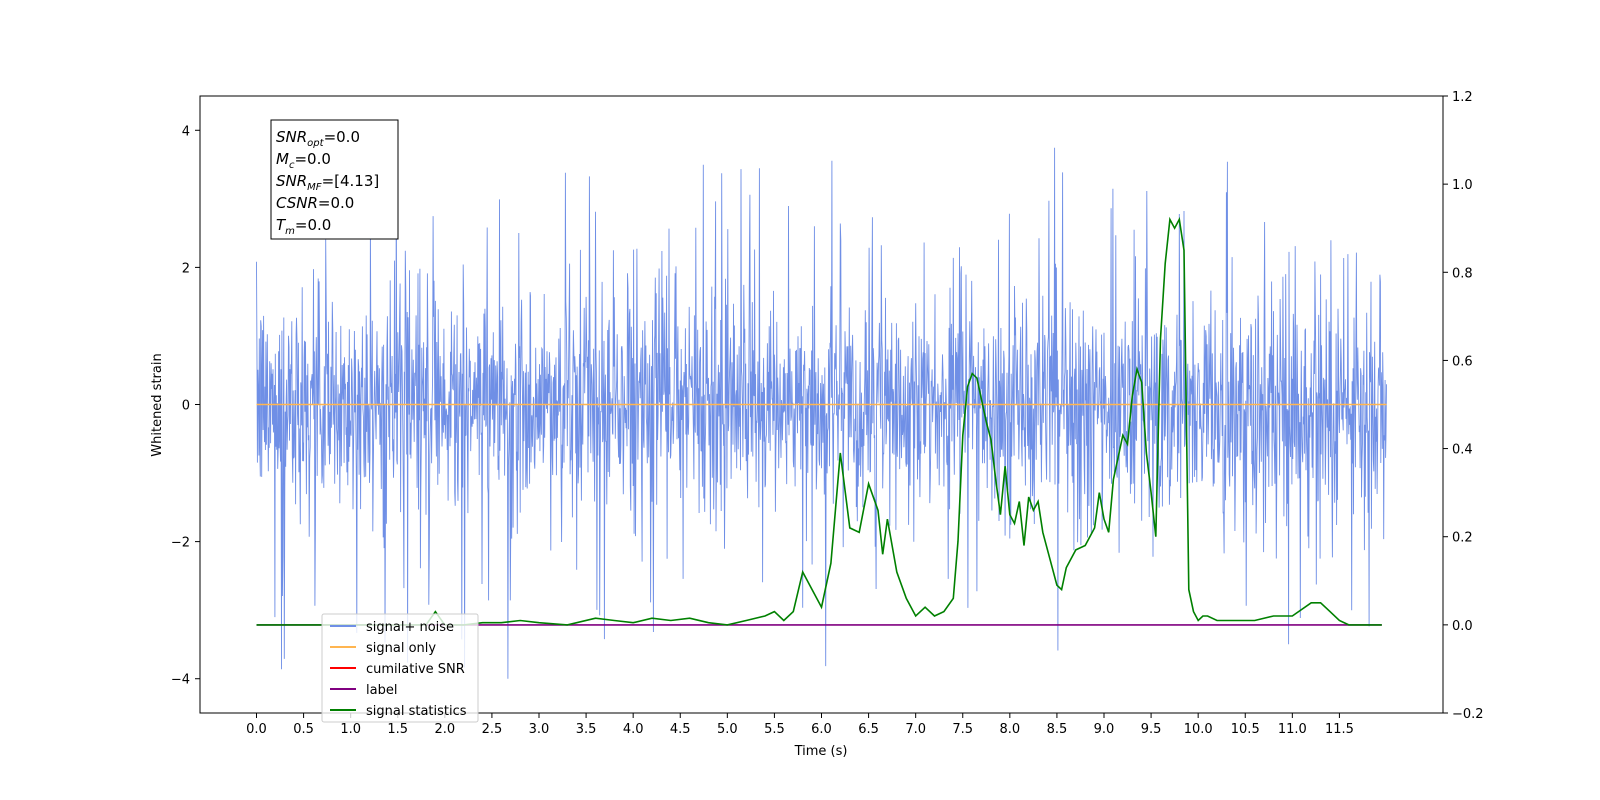 This screenshot has width=1600, height=800. Describe the element at coordinates (350, 729) in the screenshot. I see `x-tick-label: 1.0` at that location.